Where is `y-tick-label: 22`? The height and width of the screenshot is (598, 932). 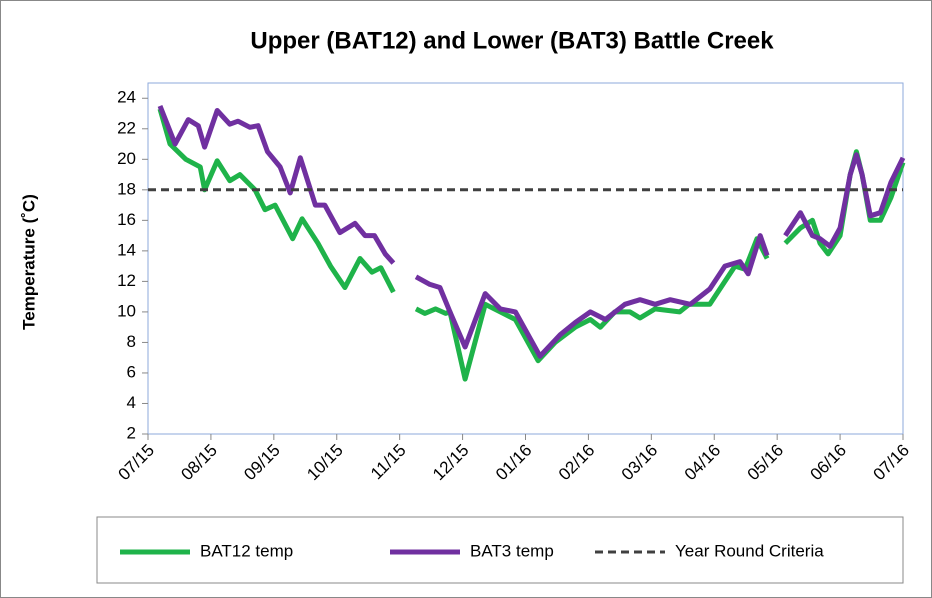 y-tick-label: 22 is located at coordinates (126, 127).